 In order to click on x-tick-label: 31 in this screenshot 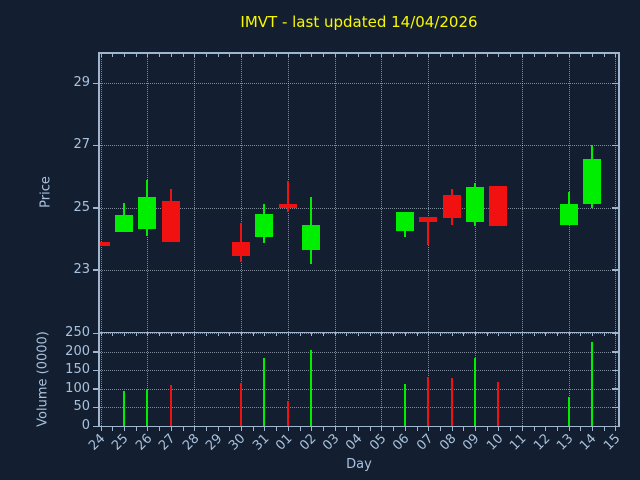, I will do `click(261, 442)`.